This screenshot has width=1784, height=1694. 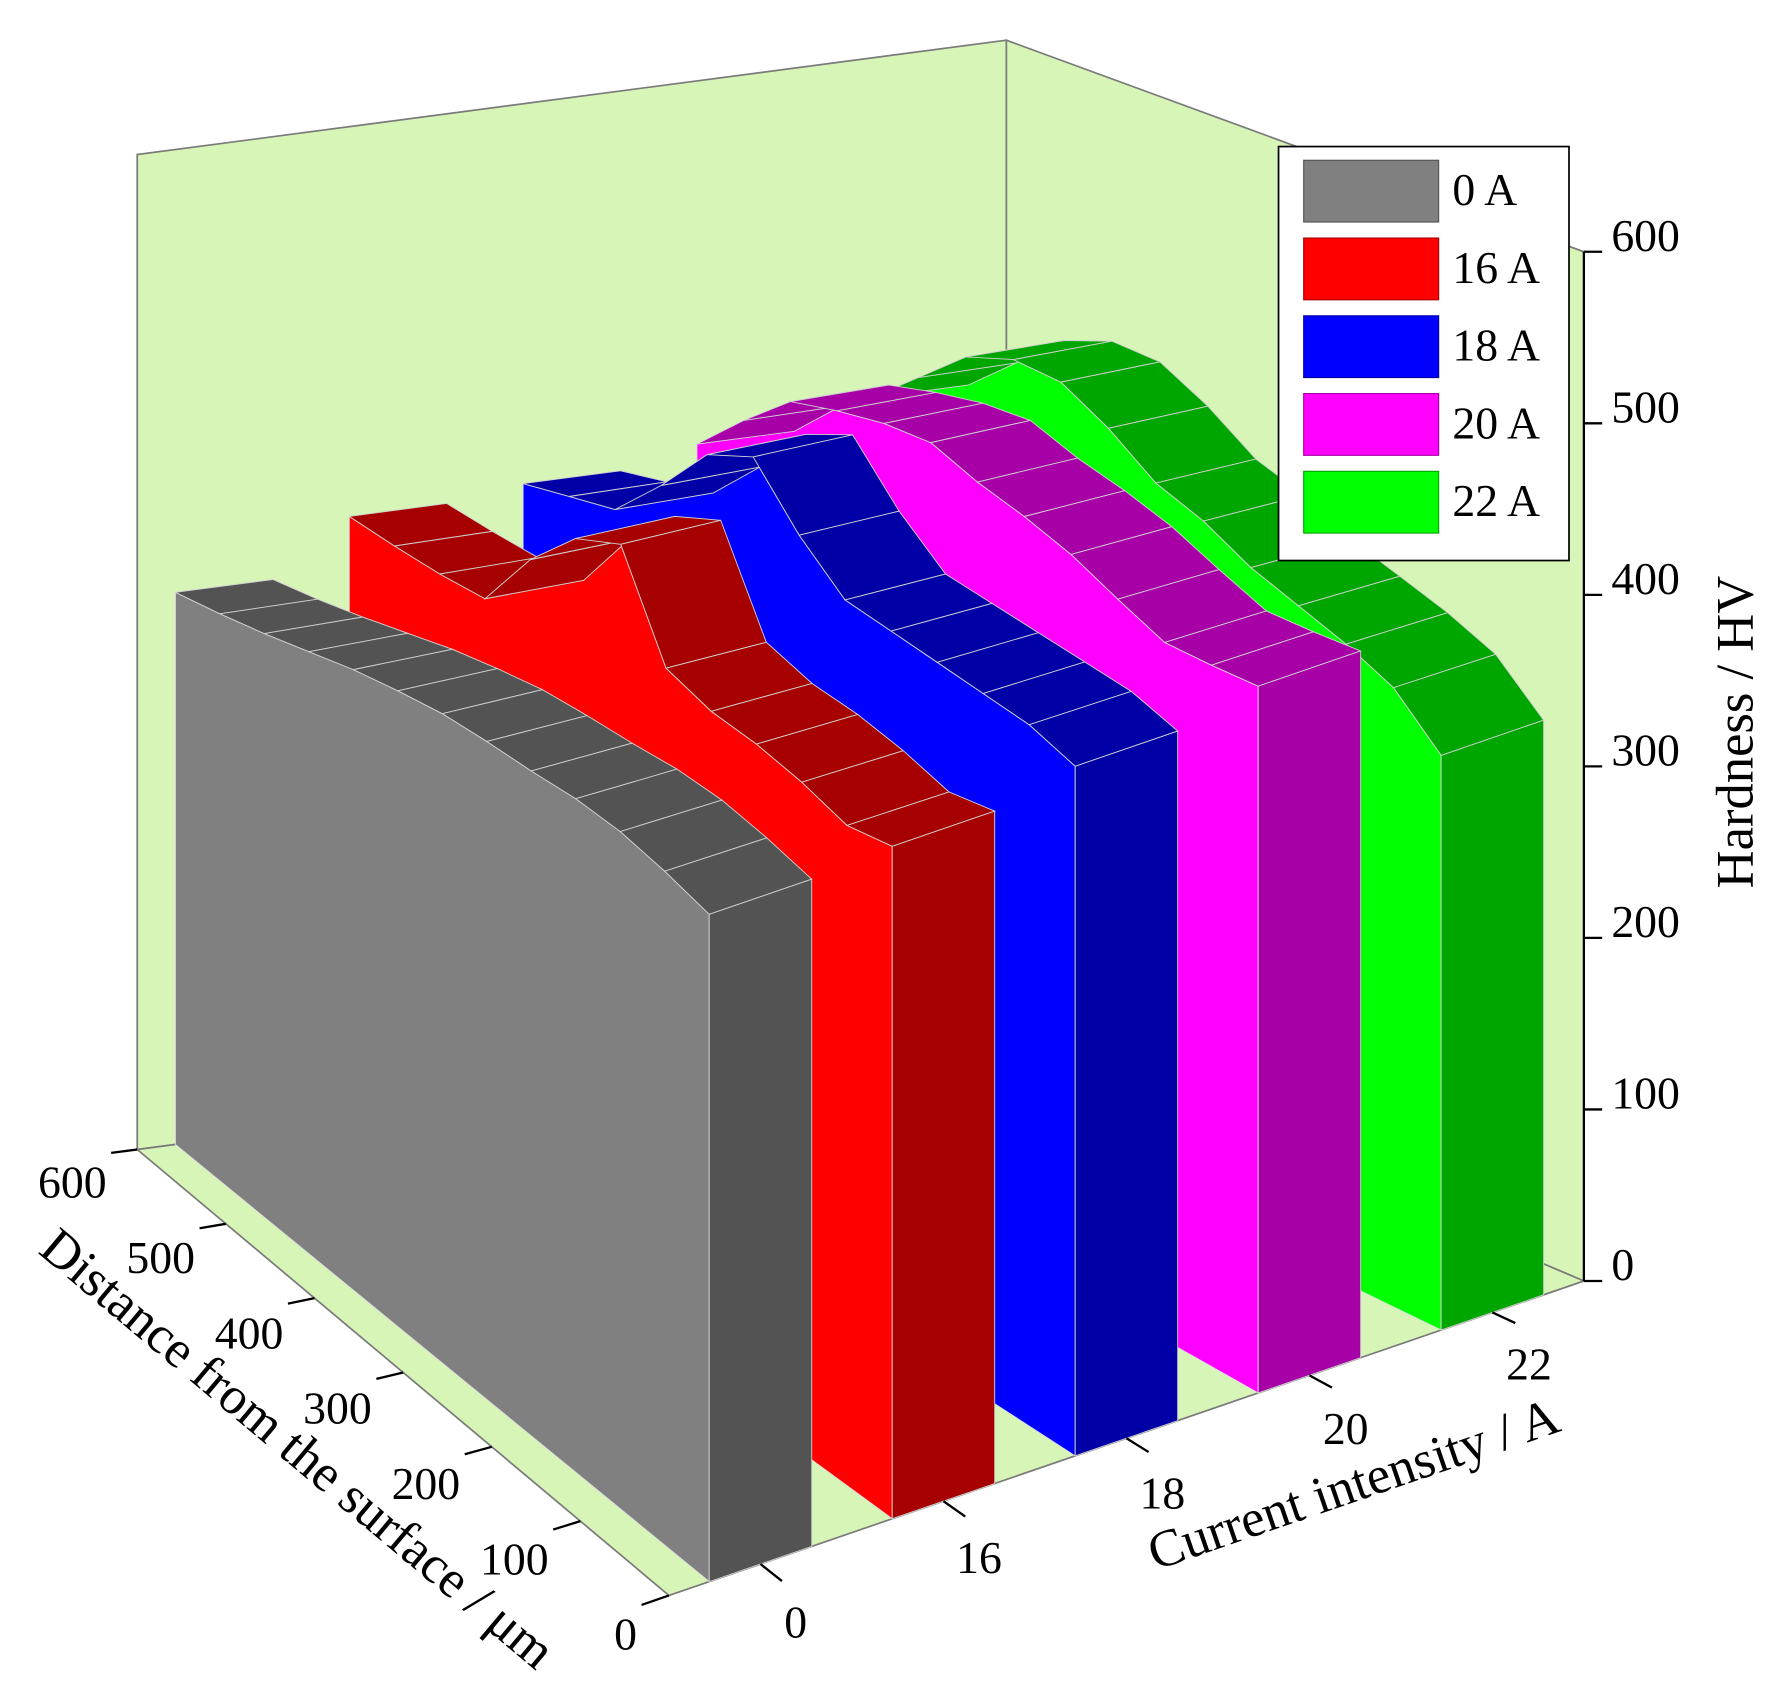 I want to click on legend-label: 16 A, so click(x=1496, y=267).